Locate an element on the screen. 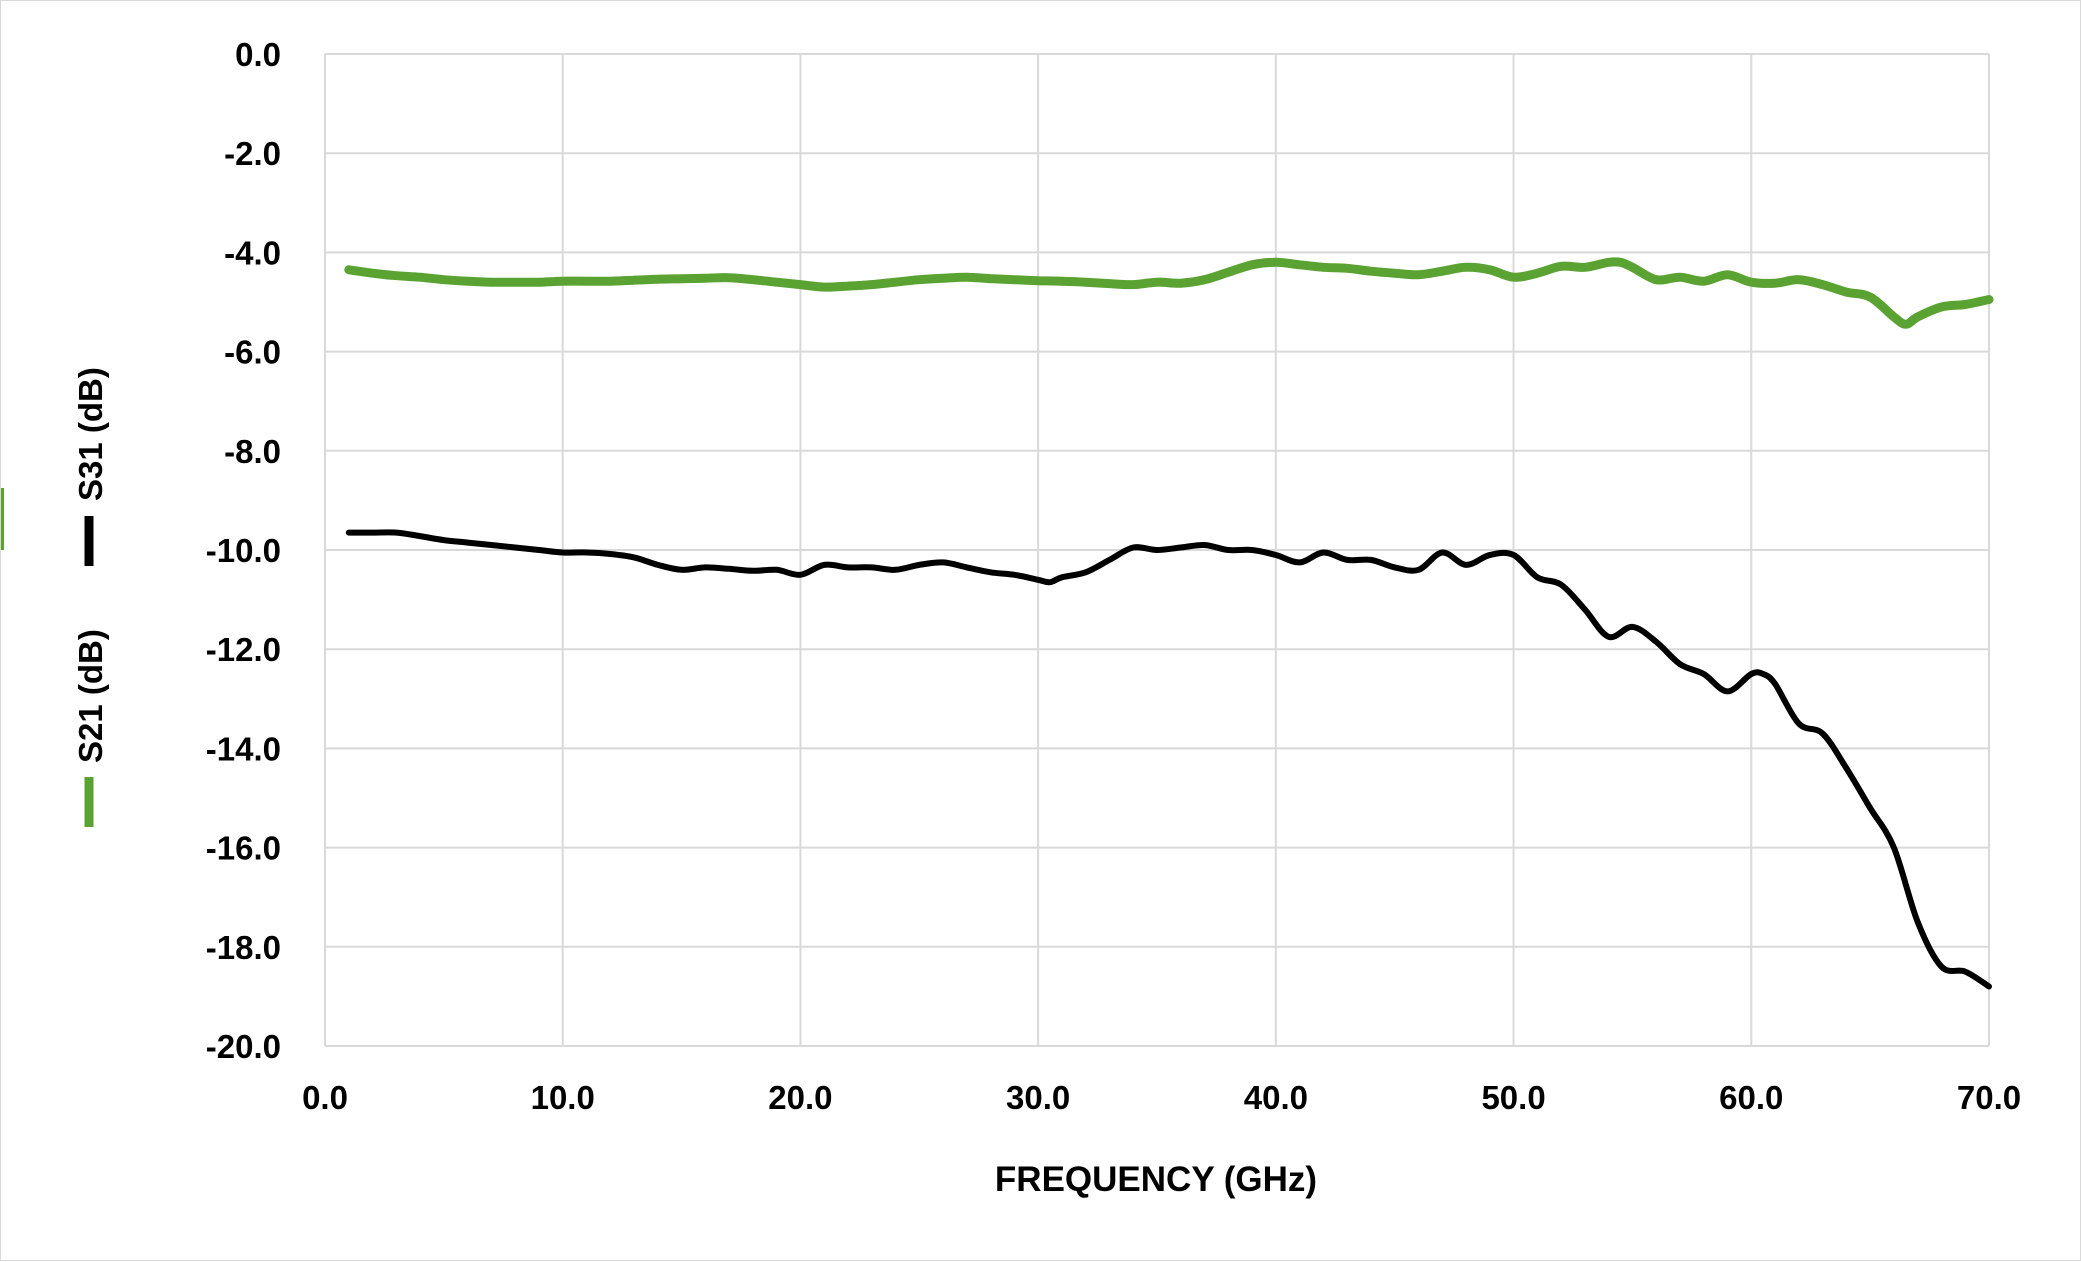 Image resolution: width=2081 pixels, height=1262 pixels. y-tick-label: -14.0 is located at coordinates (243, 748).